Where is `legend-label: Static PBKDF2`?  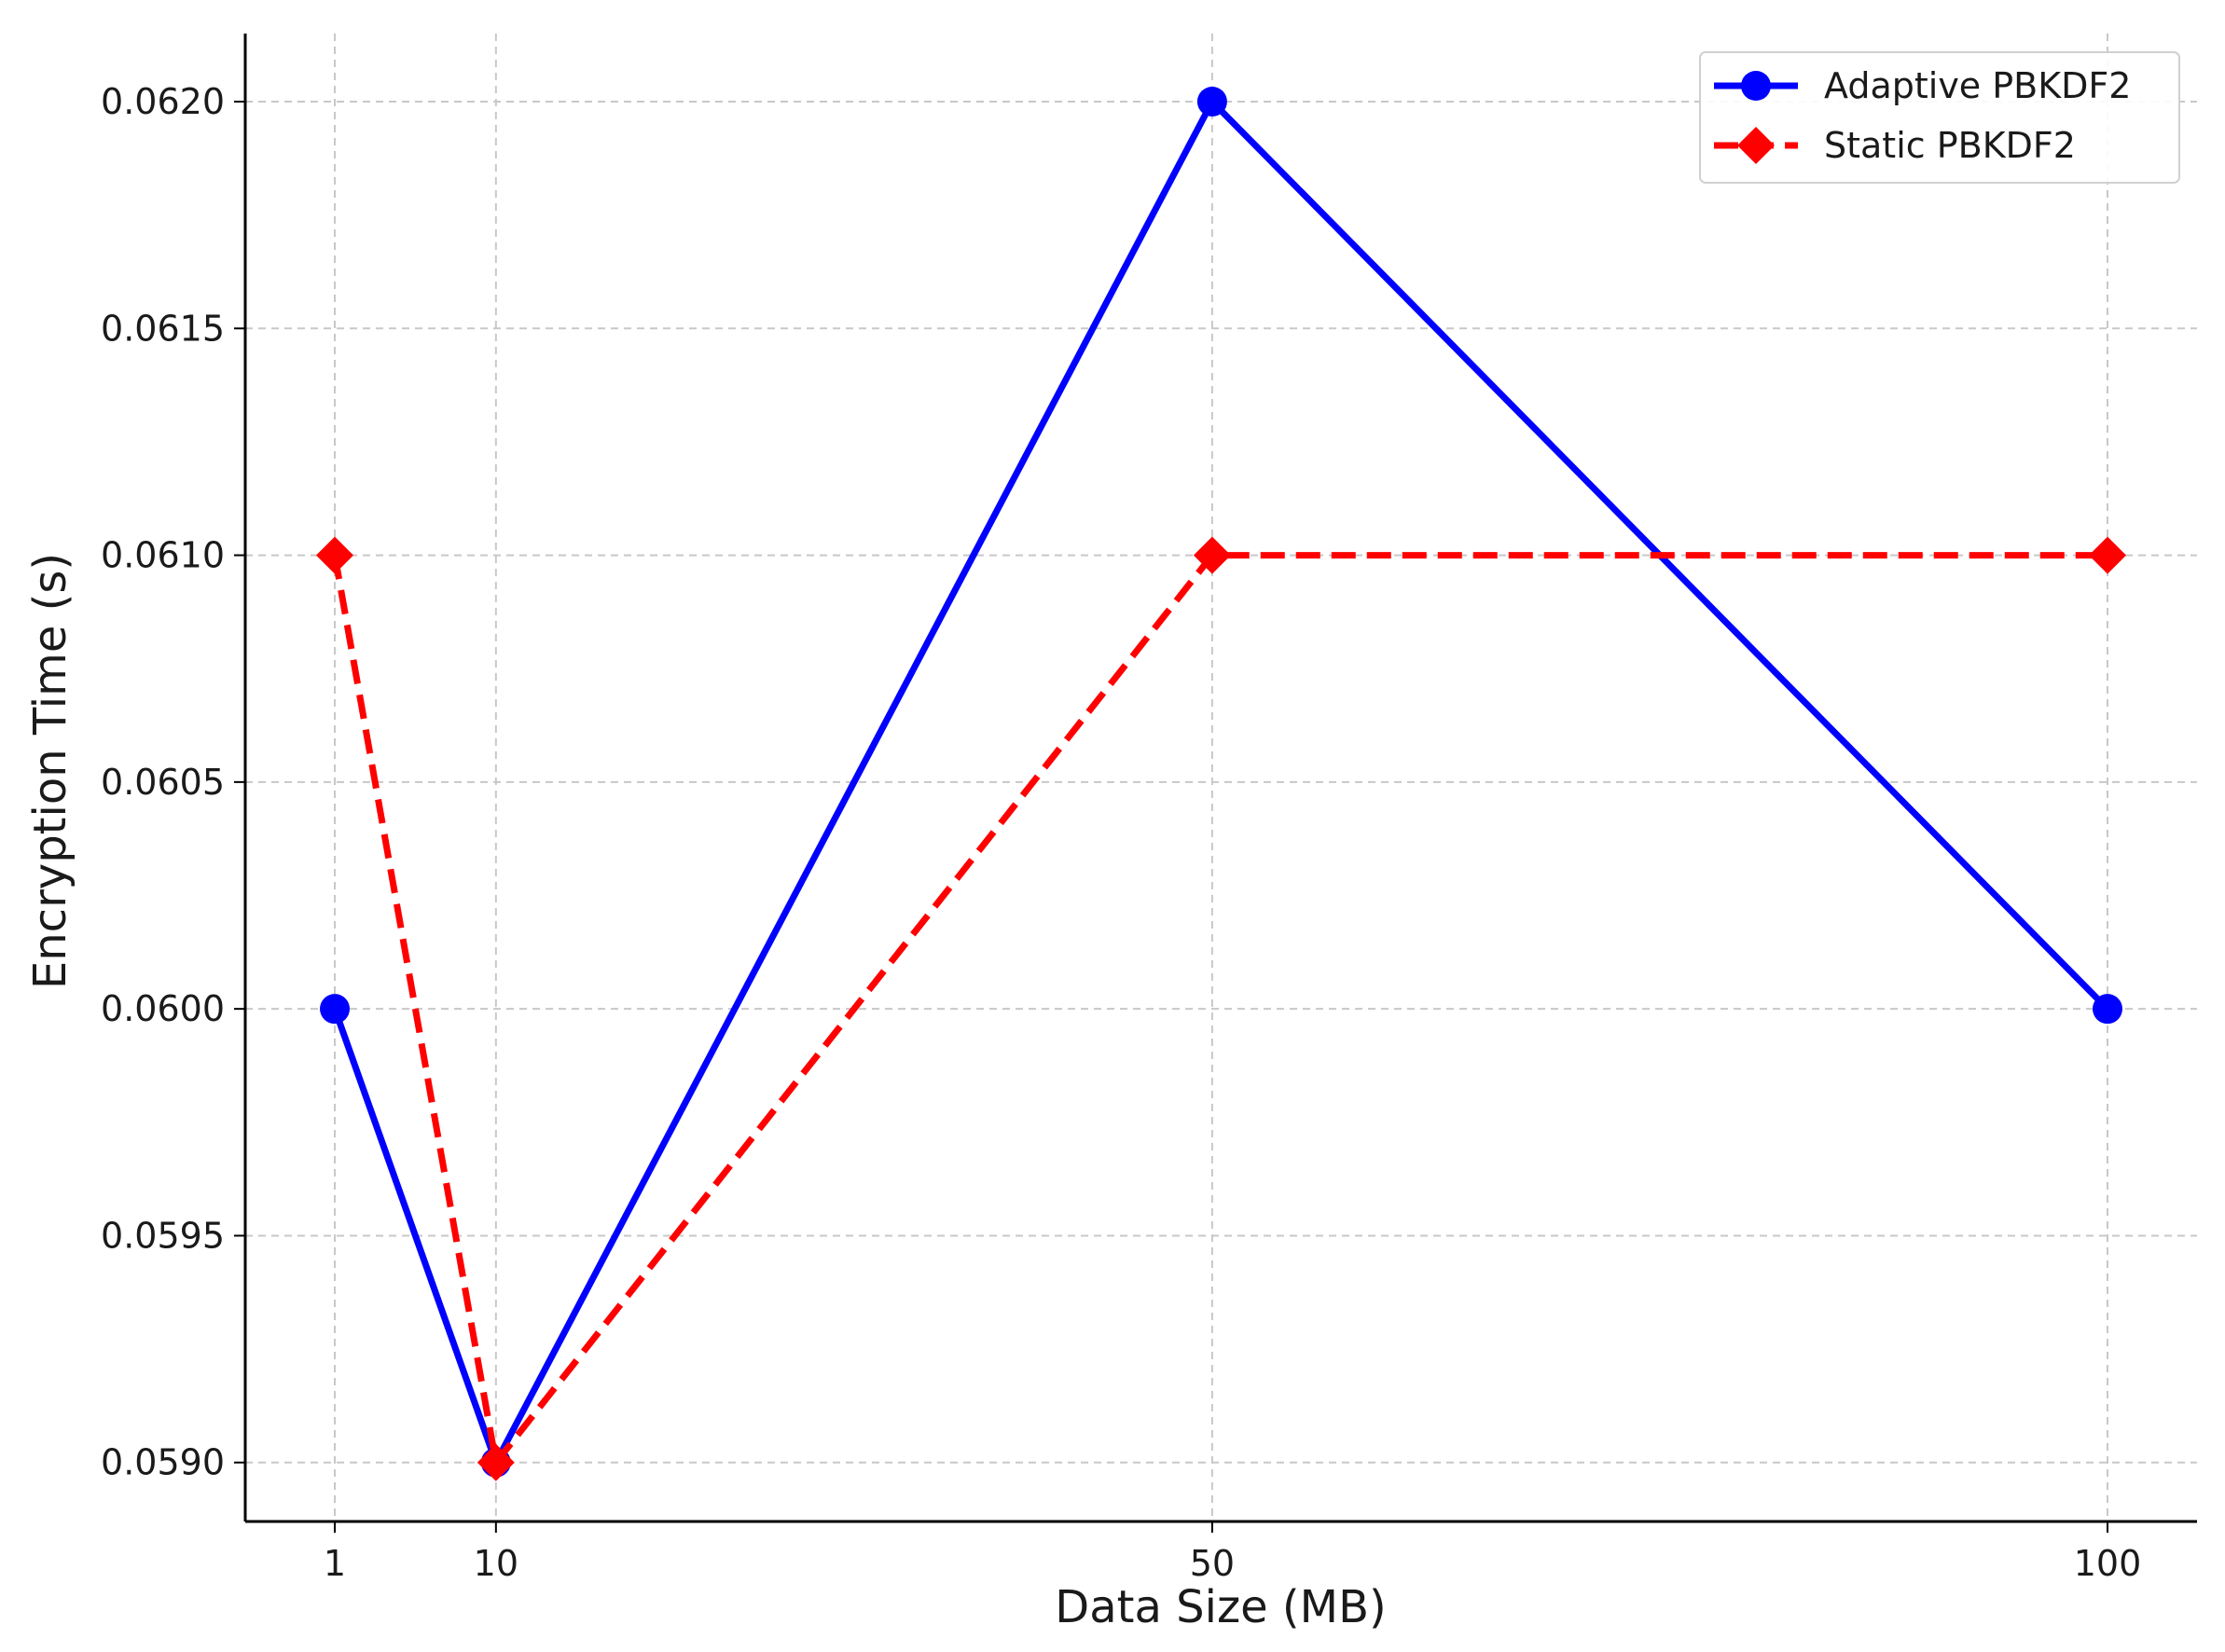
legend-label: Static PBKDF2 is located at coordinates (1950, 146).